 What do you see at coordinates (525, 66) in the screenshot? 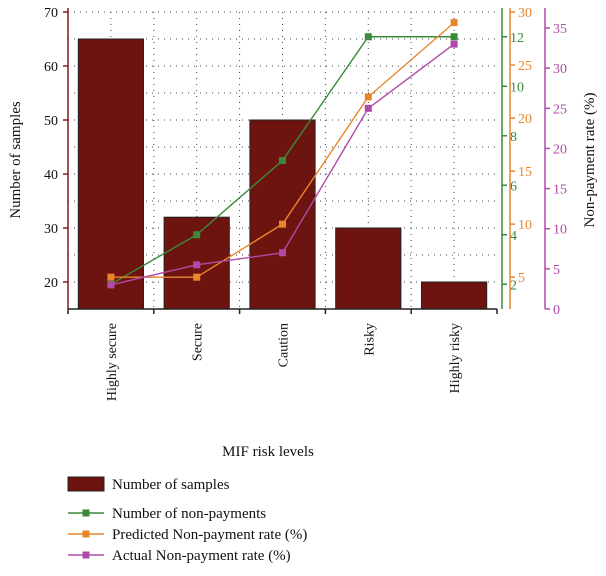
I see `y-axis-orange-tick-label: 25` at bounding box center [525, 66].